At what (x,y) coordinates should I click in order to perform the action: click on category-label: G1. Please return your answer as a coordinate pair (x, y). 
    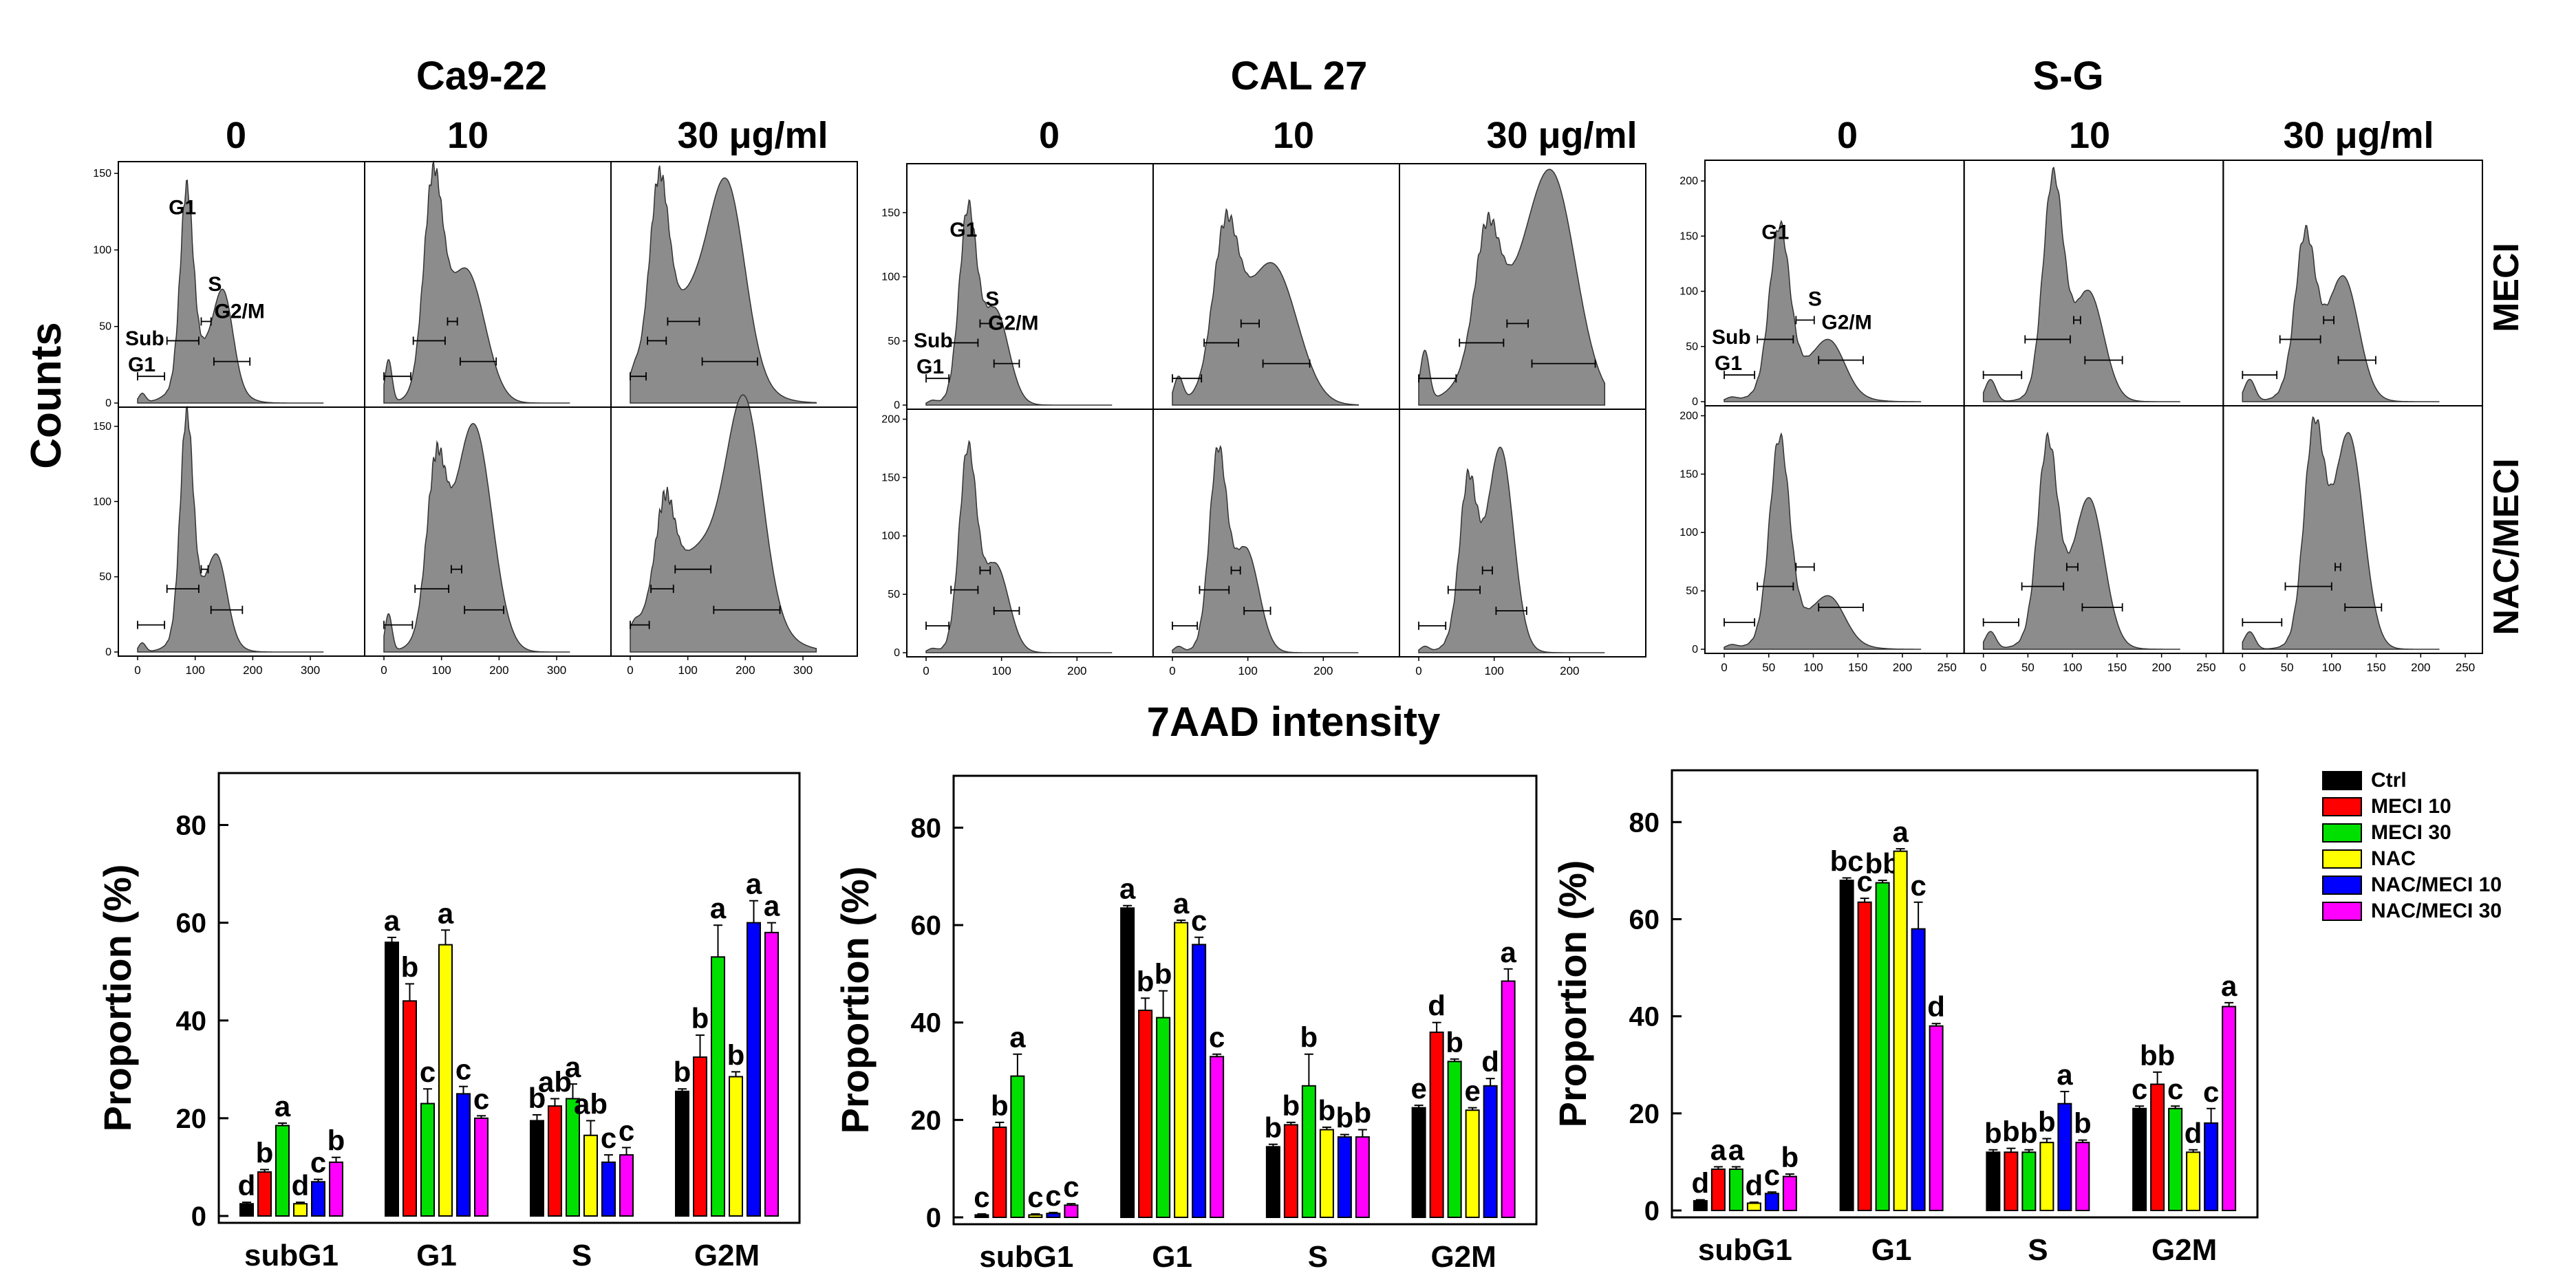
    Looking at the image, I should click on (1891, 1250).